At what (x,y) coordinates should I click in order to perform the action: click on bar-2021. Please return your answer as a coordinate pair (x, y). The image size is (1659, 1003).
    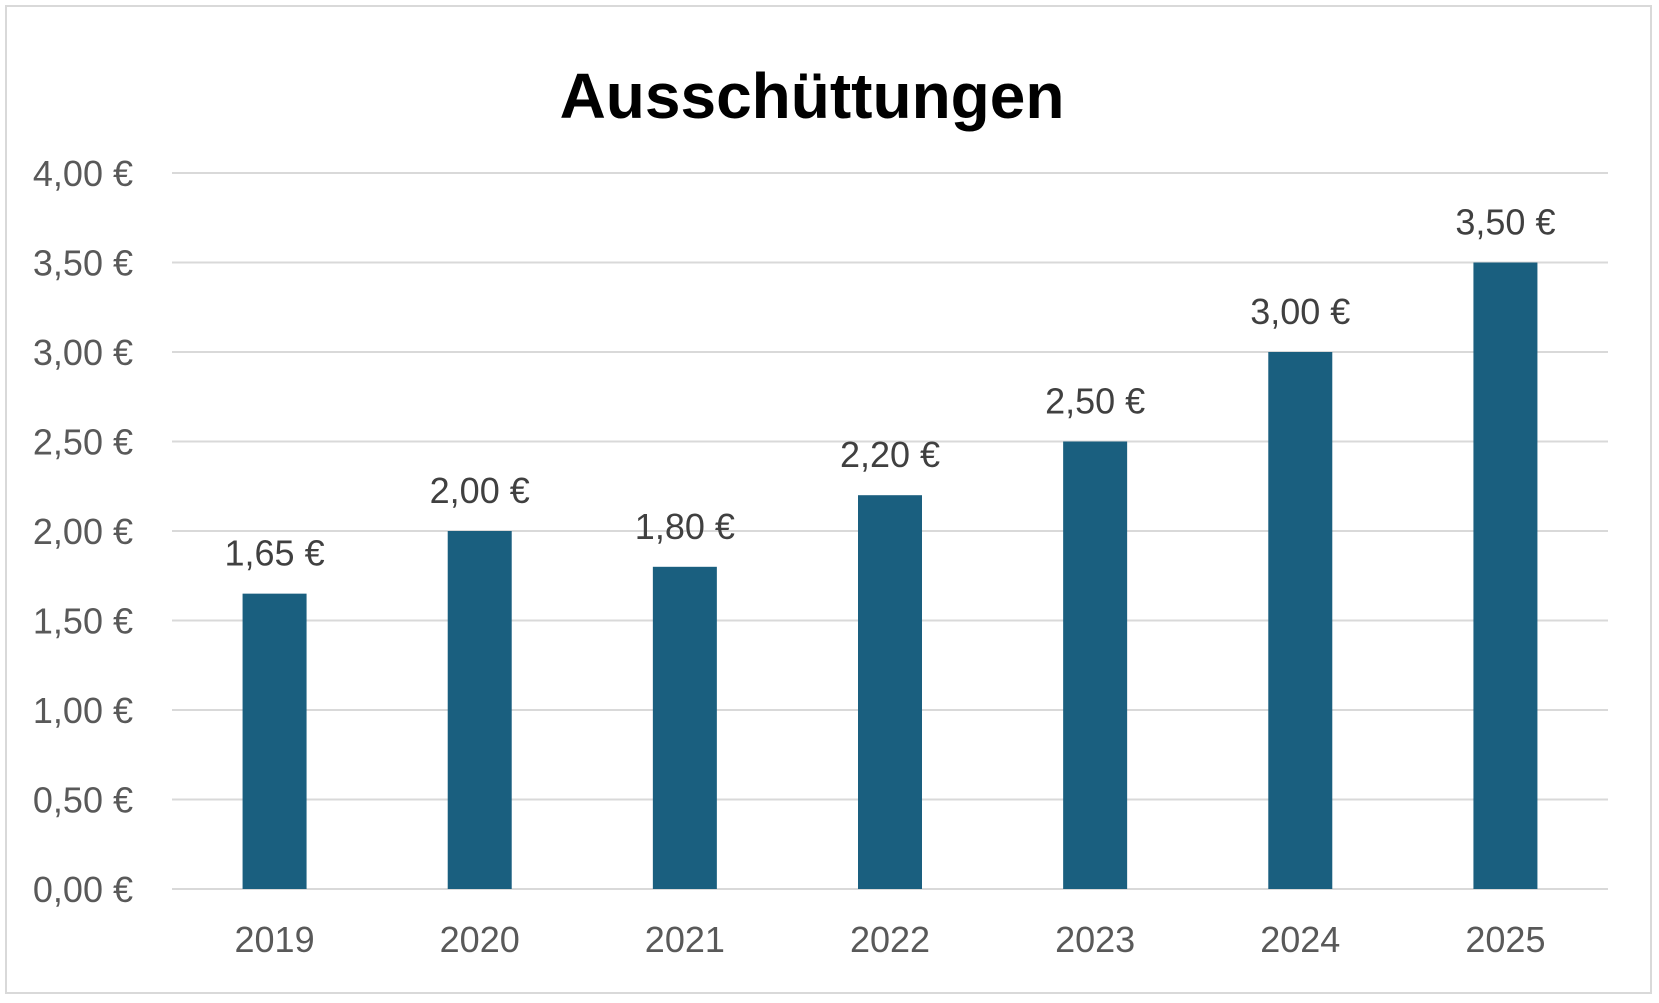
    Looking at the image, I should click on (684, 727).